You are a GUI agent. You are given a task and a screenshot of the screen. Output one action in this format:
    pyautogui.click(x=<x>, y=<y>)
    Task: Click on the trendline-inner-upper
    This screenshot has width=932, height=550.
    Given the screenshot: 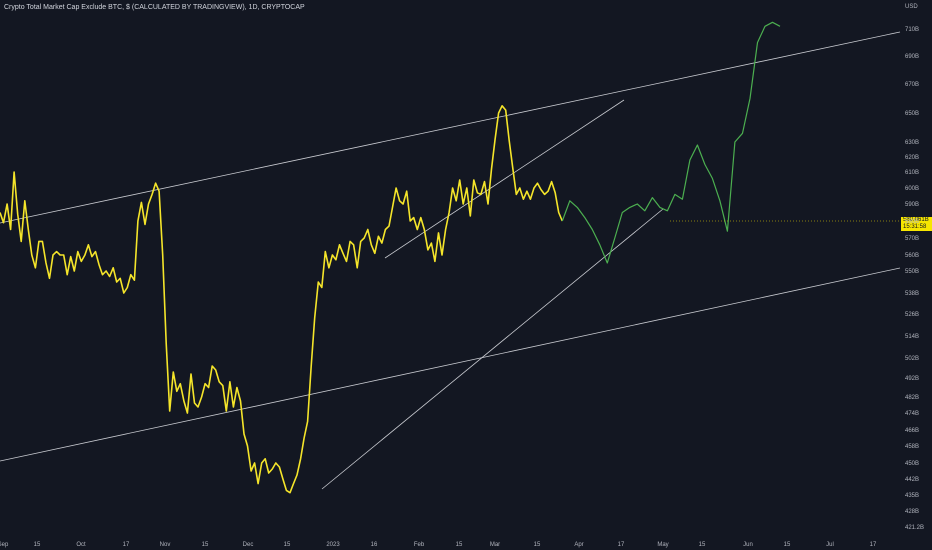 What is the action you would take?
    pyautogui.click(x=504, y=179)
    